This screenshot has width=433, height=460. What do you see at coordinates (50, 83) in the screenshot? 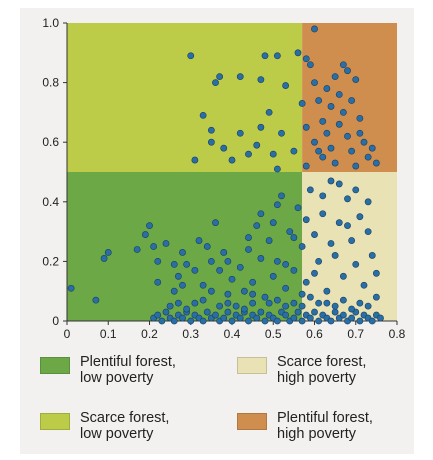
I see `y-tick-label: 0.8` at bounding box center [50, 83].